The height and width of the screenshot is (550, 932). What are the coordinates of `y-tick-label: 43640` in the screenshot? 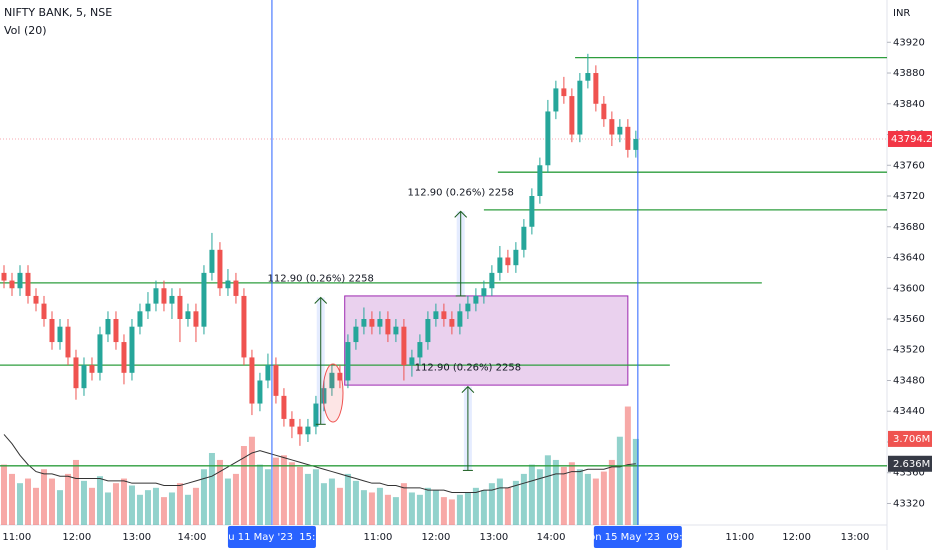 It's located at (909, 258).